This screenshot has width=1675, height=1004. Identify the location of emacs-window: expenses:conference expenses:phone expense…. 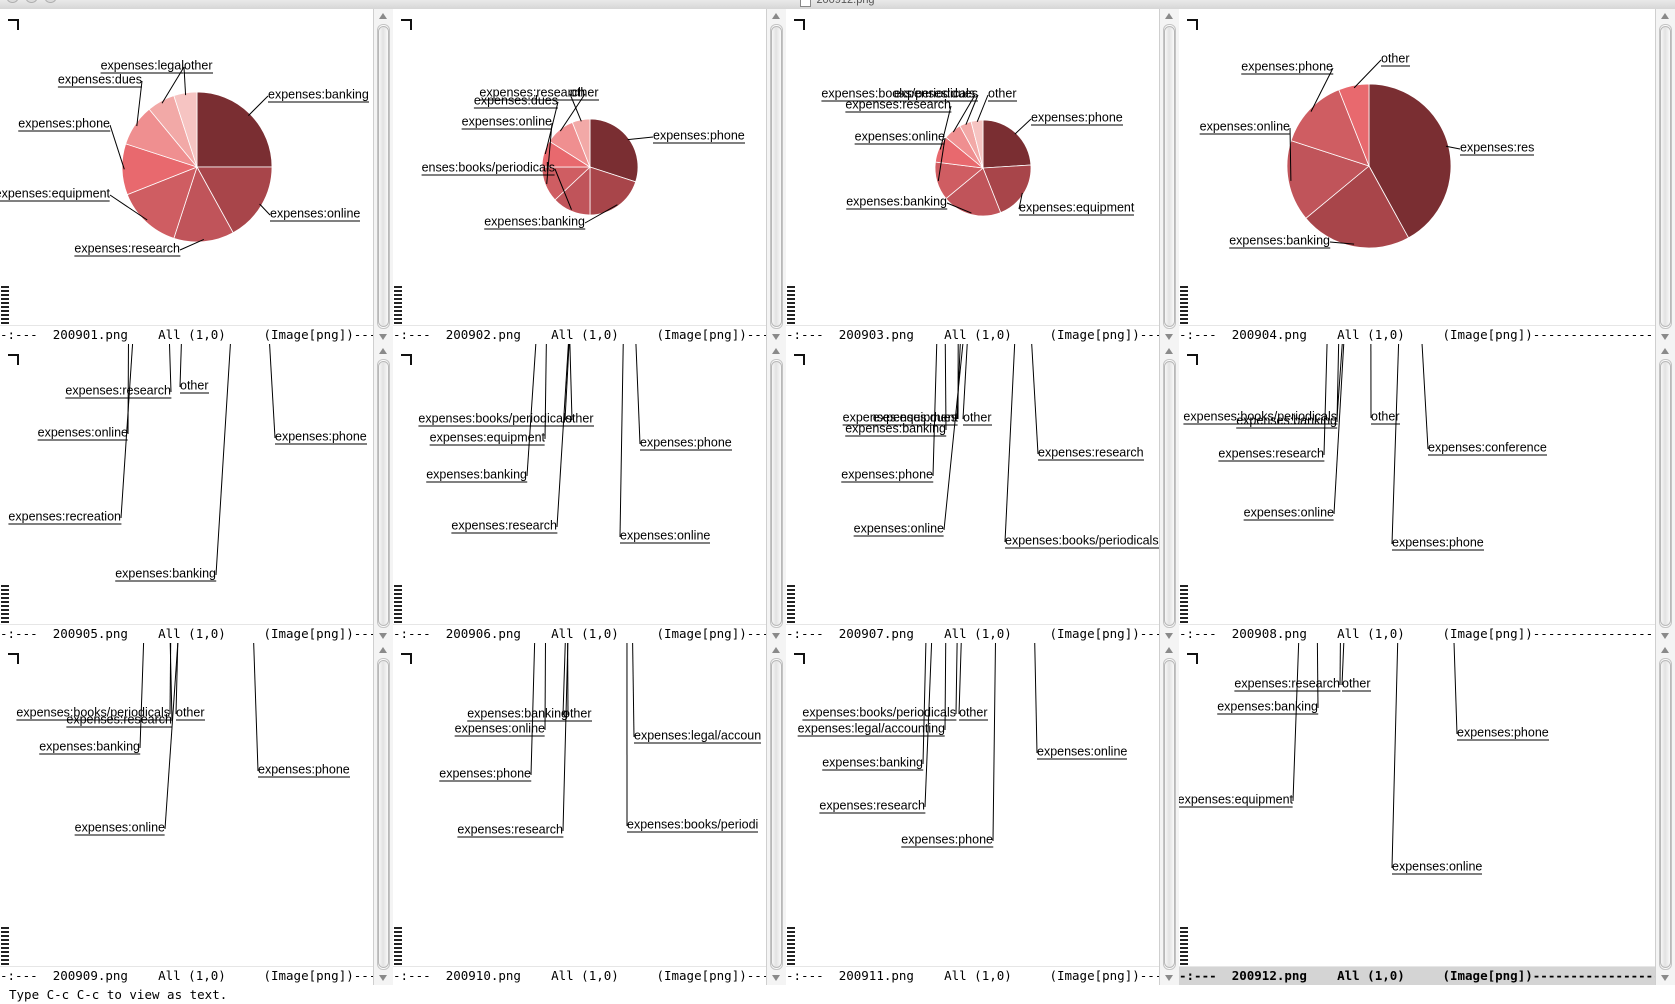
(1427, 493).